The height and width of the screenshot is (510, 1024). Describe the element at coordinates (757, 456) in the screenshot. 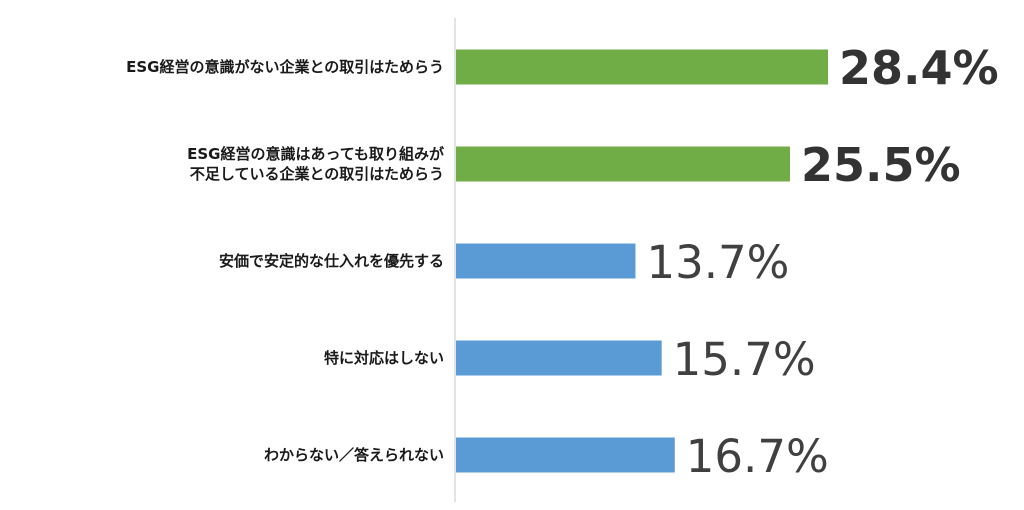

I see `data-label-4: 16.7%` at that location.